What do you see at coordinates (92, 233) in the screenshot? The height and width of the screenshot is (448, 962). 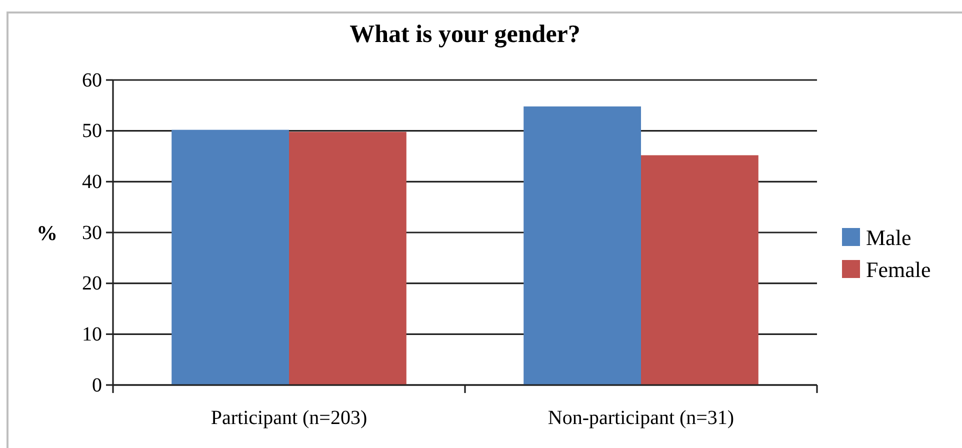 I see `y-tick-label: 30` at bounding box center [92, 233].